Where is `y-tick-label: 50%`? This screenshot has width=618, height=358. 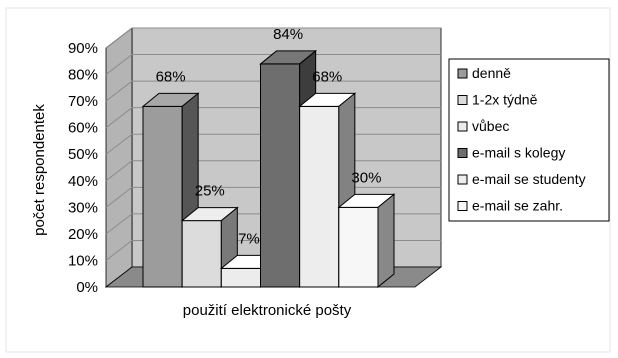 y-tick-label: 50% is located at coordinates (83, 154).